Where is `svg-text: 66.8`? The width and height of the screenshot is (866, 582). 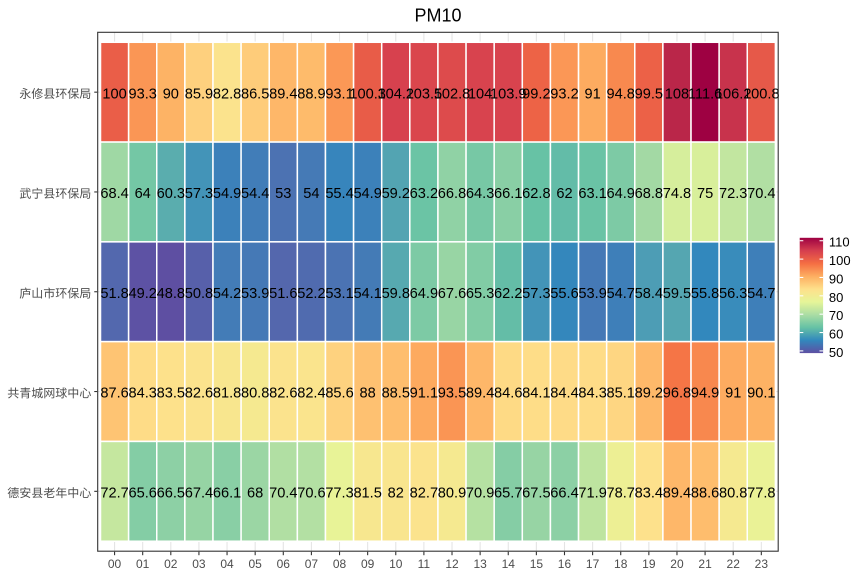
svg-text: 66.8 is located at coordinates (452, 194).